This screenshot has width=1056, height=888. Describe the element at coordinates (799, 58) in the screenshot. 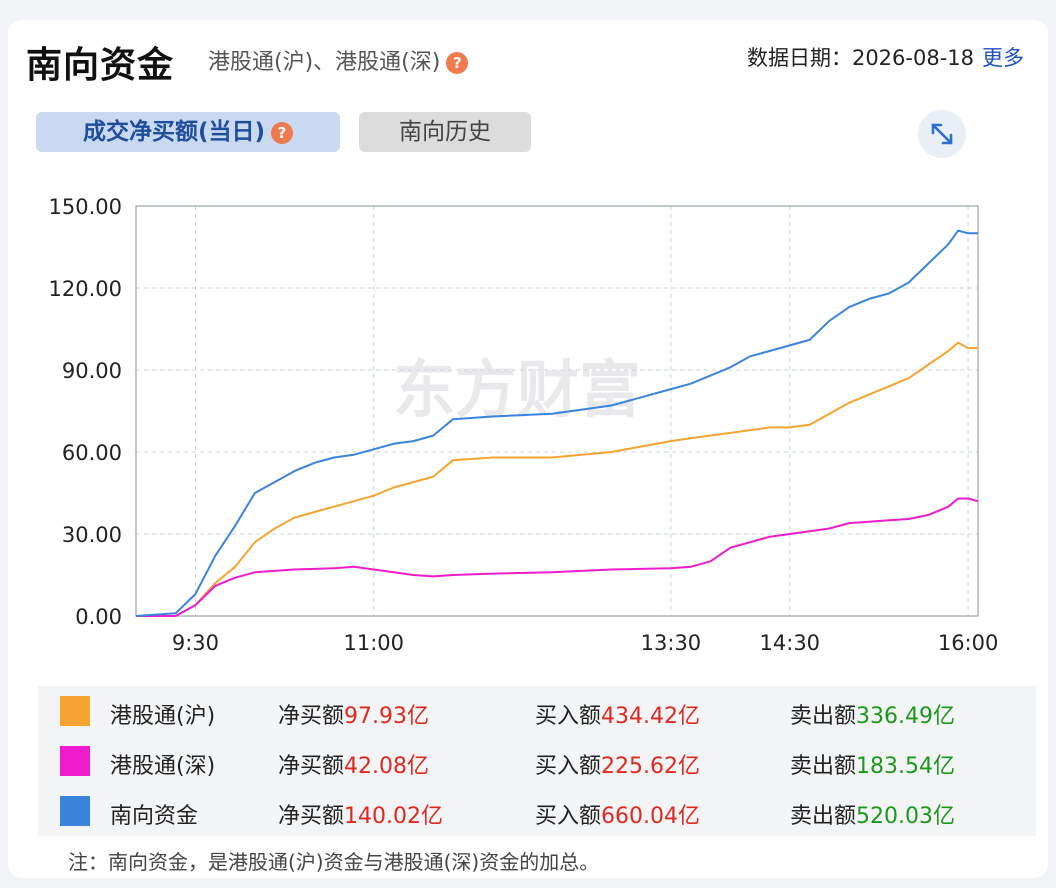

I see `date-label: 数据日期：` at that location.